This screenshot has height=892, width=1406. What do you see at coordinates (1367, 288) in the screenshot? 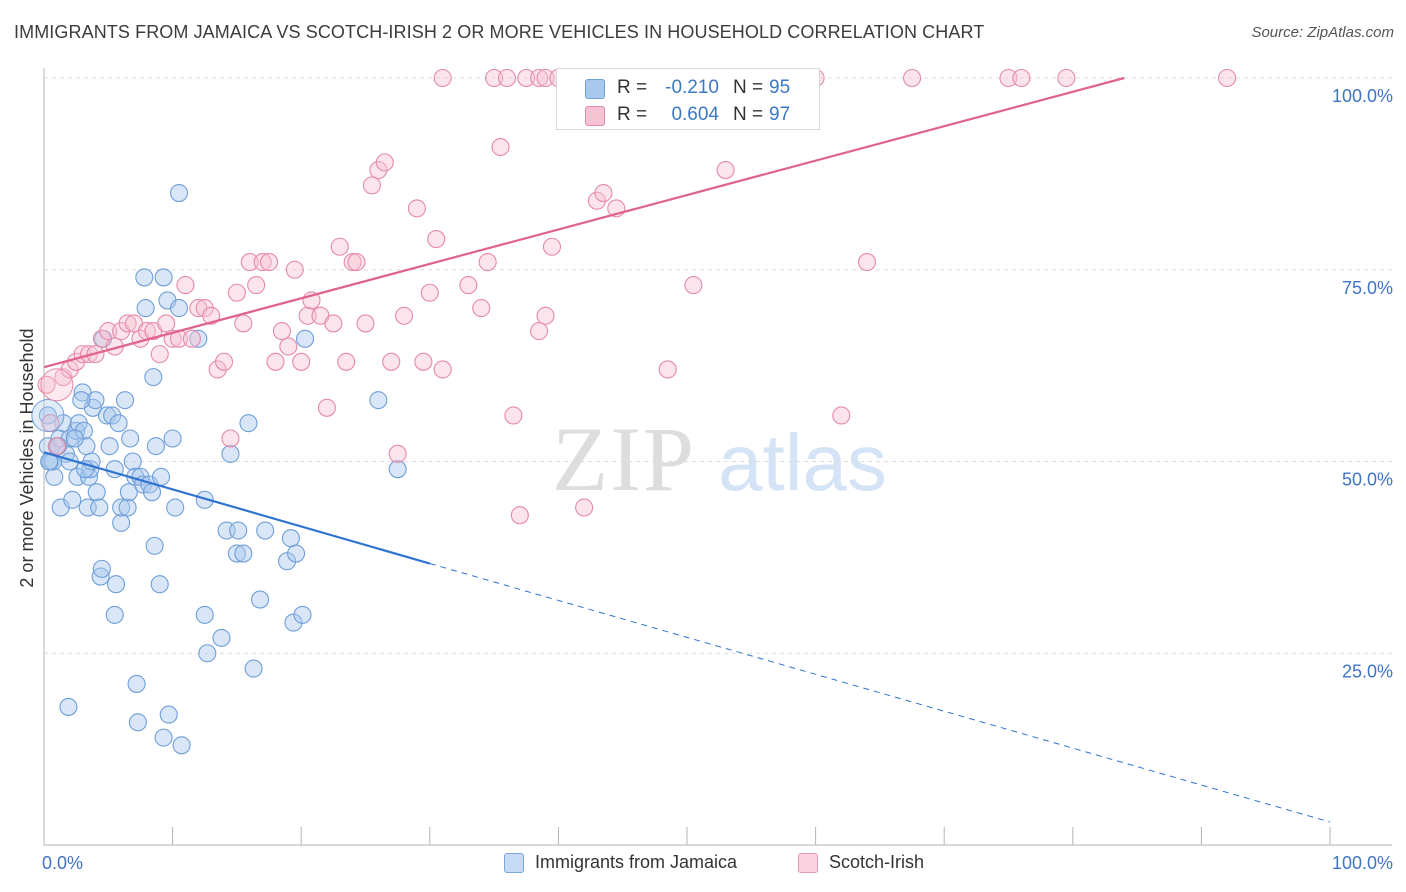
I see `y-tick-label: 75.0%` at bounding box center [1367, 288].